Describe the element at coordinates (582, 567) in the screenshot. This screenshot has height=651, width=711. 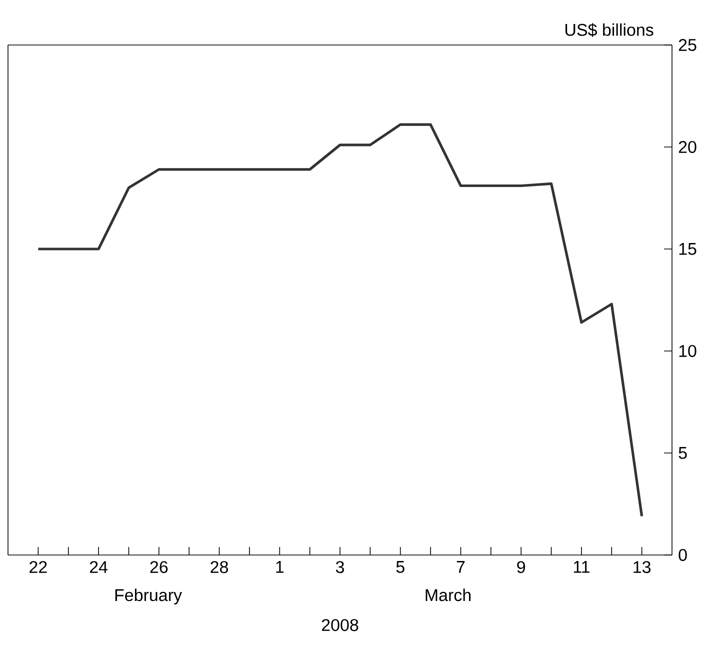
I see `x-tick-label: 11` at that location.